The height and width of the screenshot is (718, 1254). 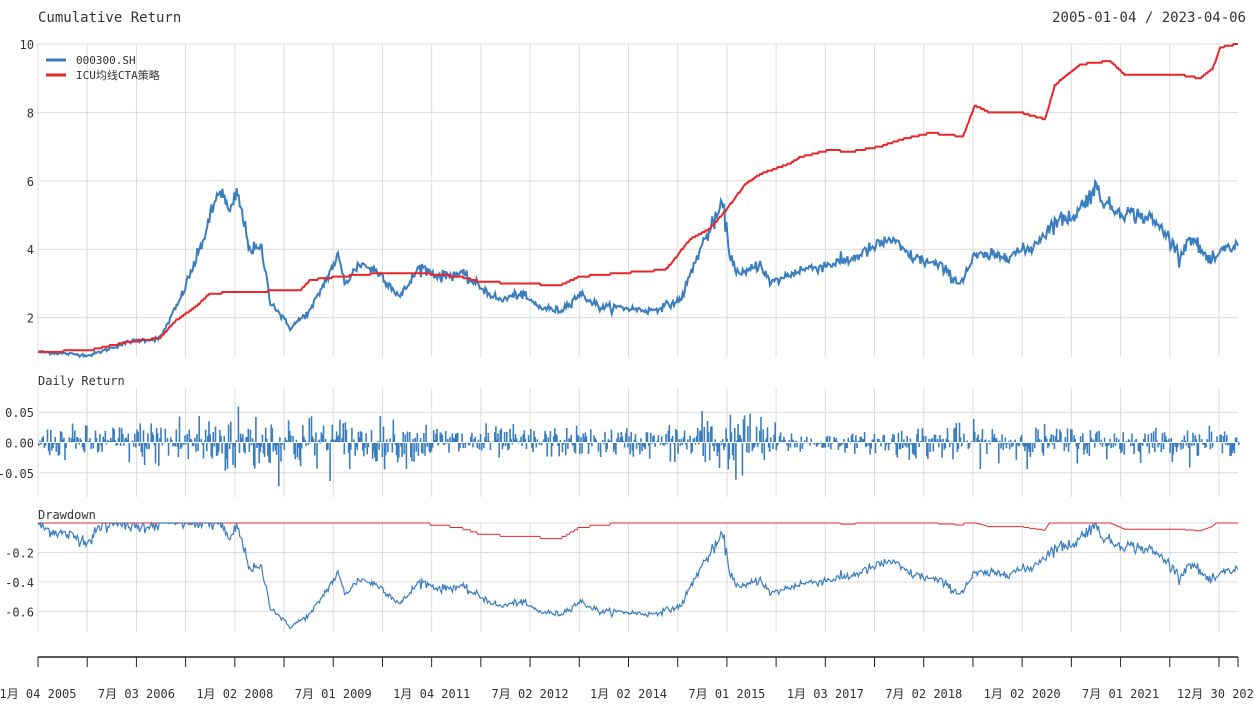 What do you see at coordinates (19, 444) in the screenshot?
I see `daily-y-tick-label: 0.00` at bounding box center [19, 444].